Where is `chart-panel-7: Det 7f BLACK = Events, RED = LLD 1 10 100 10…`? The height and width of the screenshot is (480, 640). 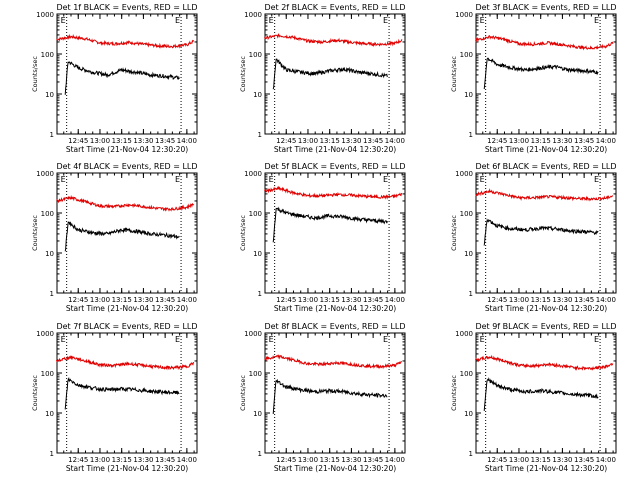
chart-panel-7: Det 7f BLACK = Events, RED = LLD 1 10 100 10… is located at coordinates (114, 397).